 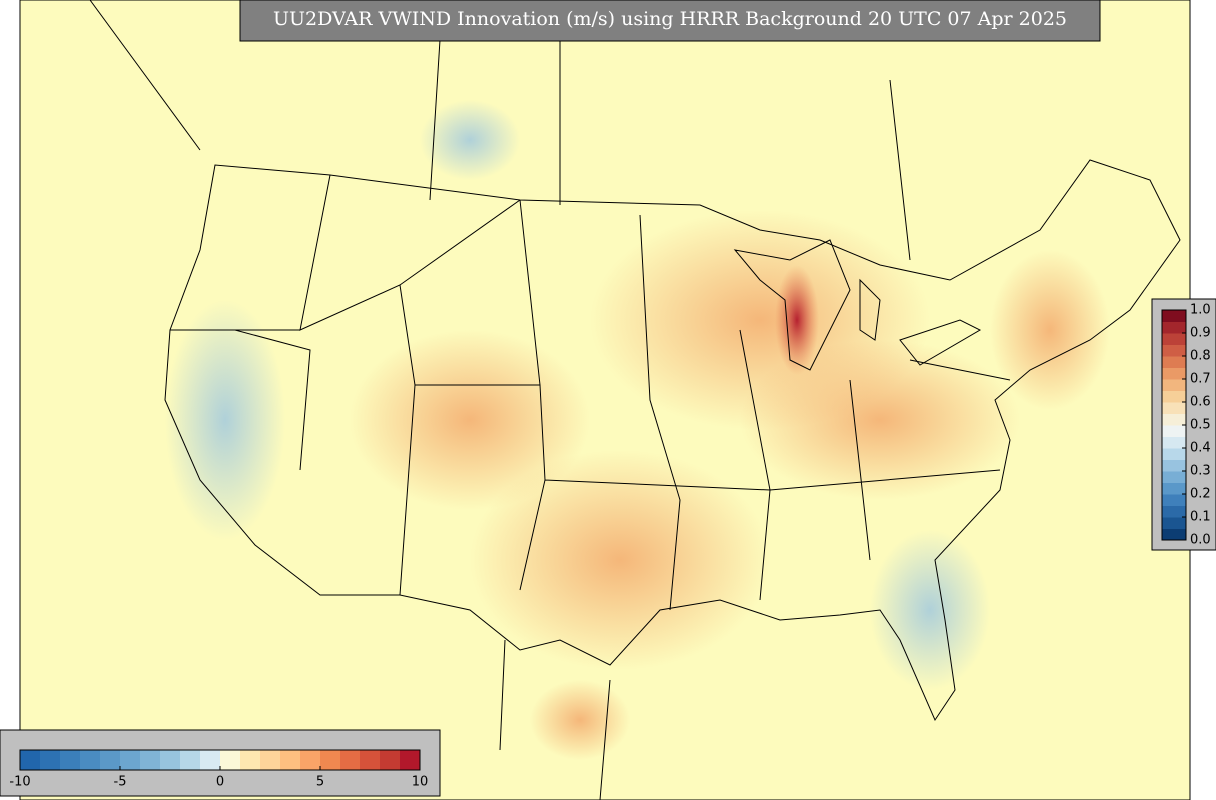 What do you see at coordinates (1200, 333) in the screenshot?
I see `tick-label: 0.9` at bounding box center [1200, 333].